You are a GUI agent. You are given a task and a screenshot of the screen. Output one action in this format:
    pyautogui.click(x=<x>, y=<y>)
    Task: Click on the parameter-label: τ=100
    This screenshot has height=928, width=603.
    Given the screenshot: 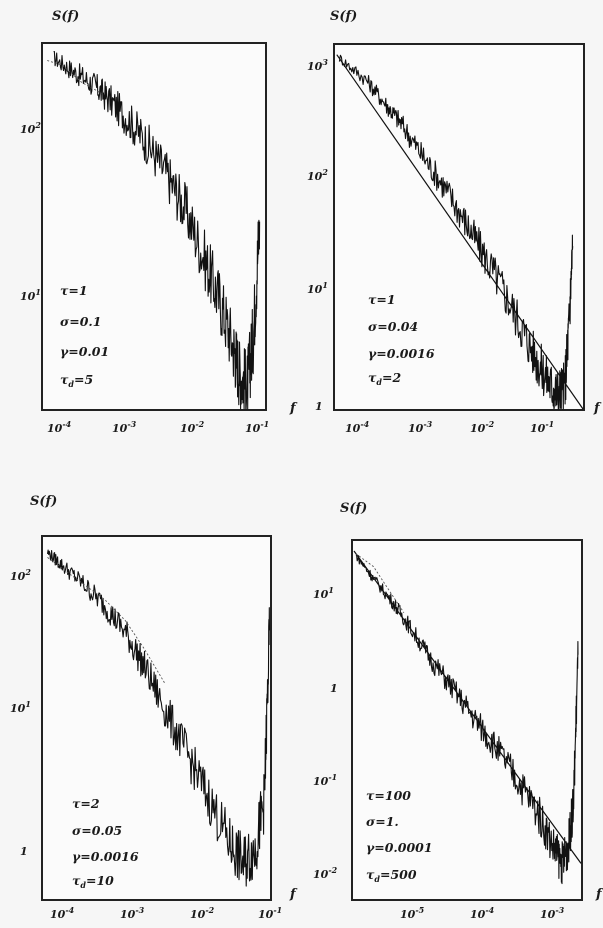 What is the action you would take?
    pyautogui.click(x=388, y=795)
    